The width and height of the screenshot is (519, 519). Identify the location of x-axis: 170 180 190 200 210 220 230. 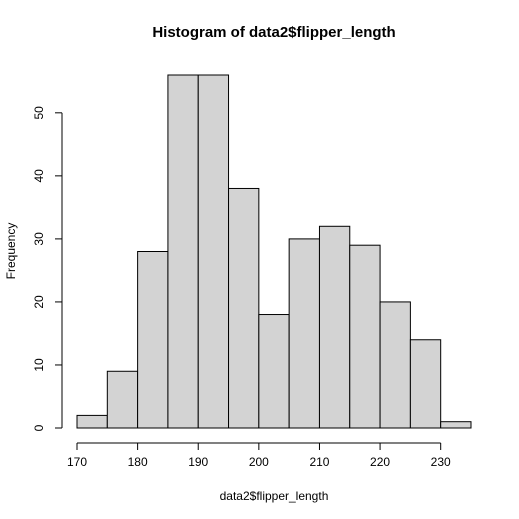
(259, 455).